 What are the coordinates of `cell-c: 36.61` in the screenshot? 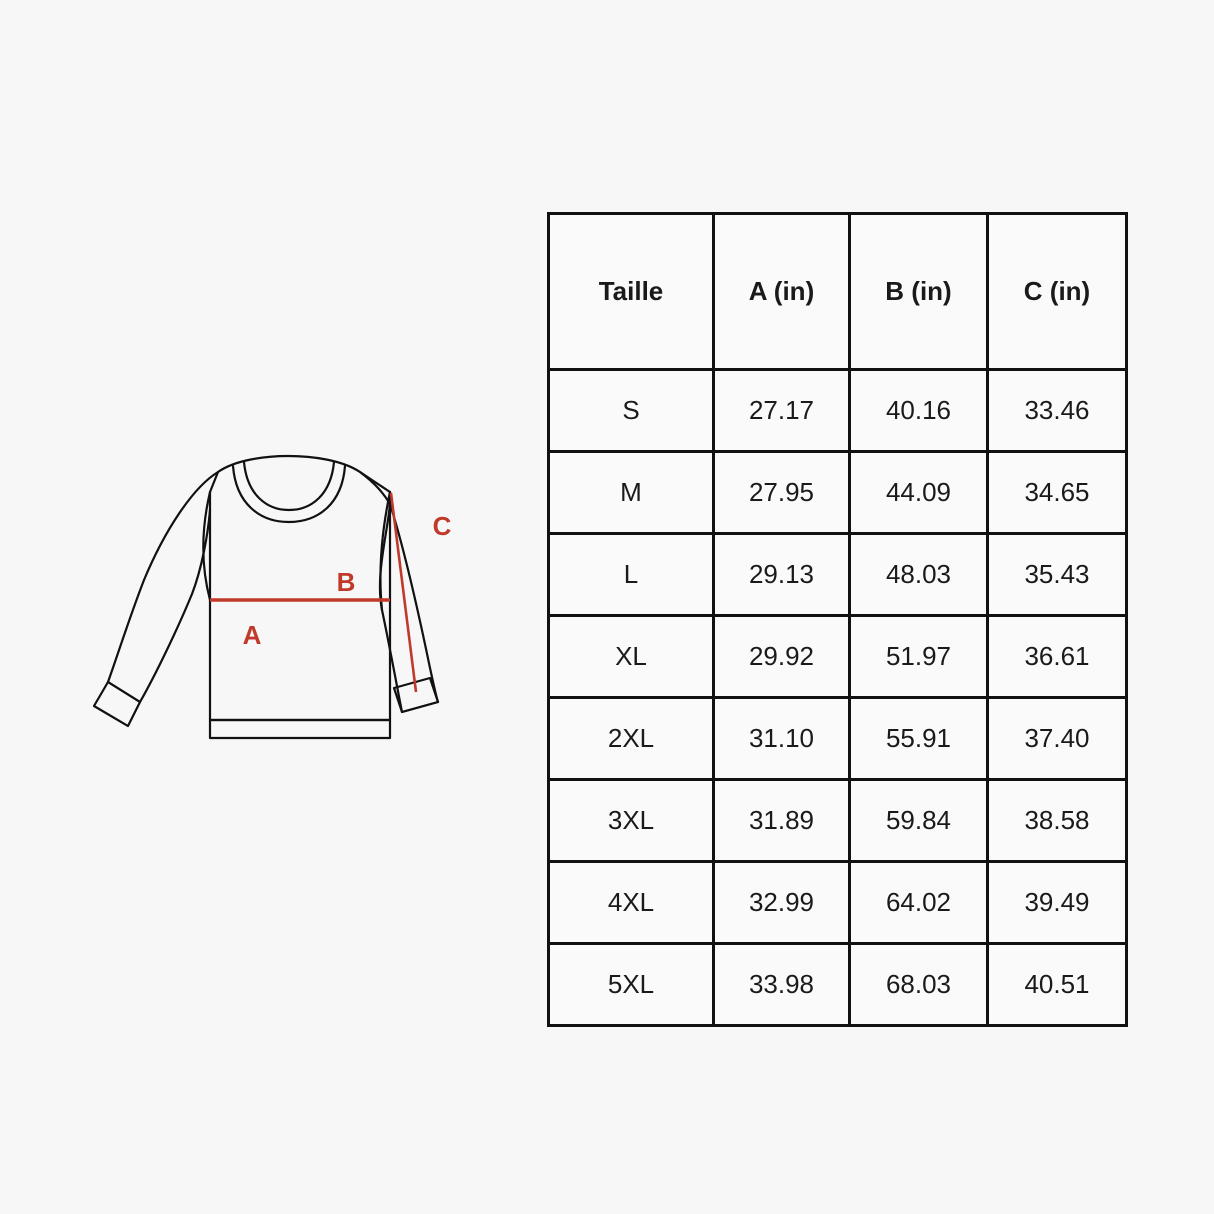 It's located at (1057, 656).